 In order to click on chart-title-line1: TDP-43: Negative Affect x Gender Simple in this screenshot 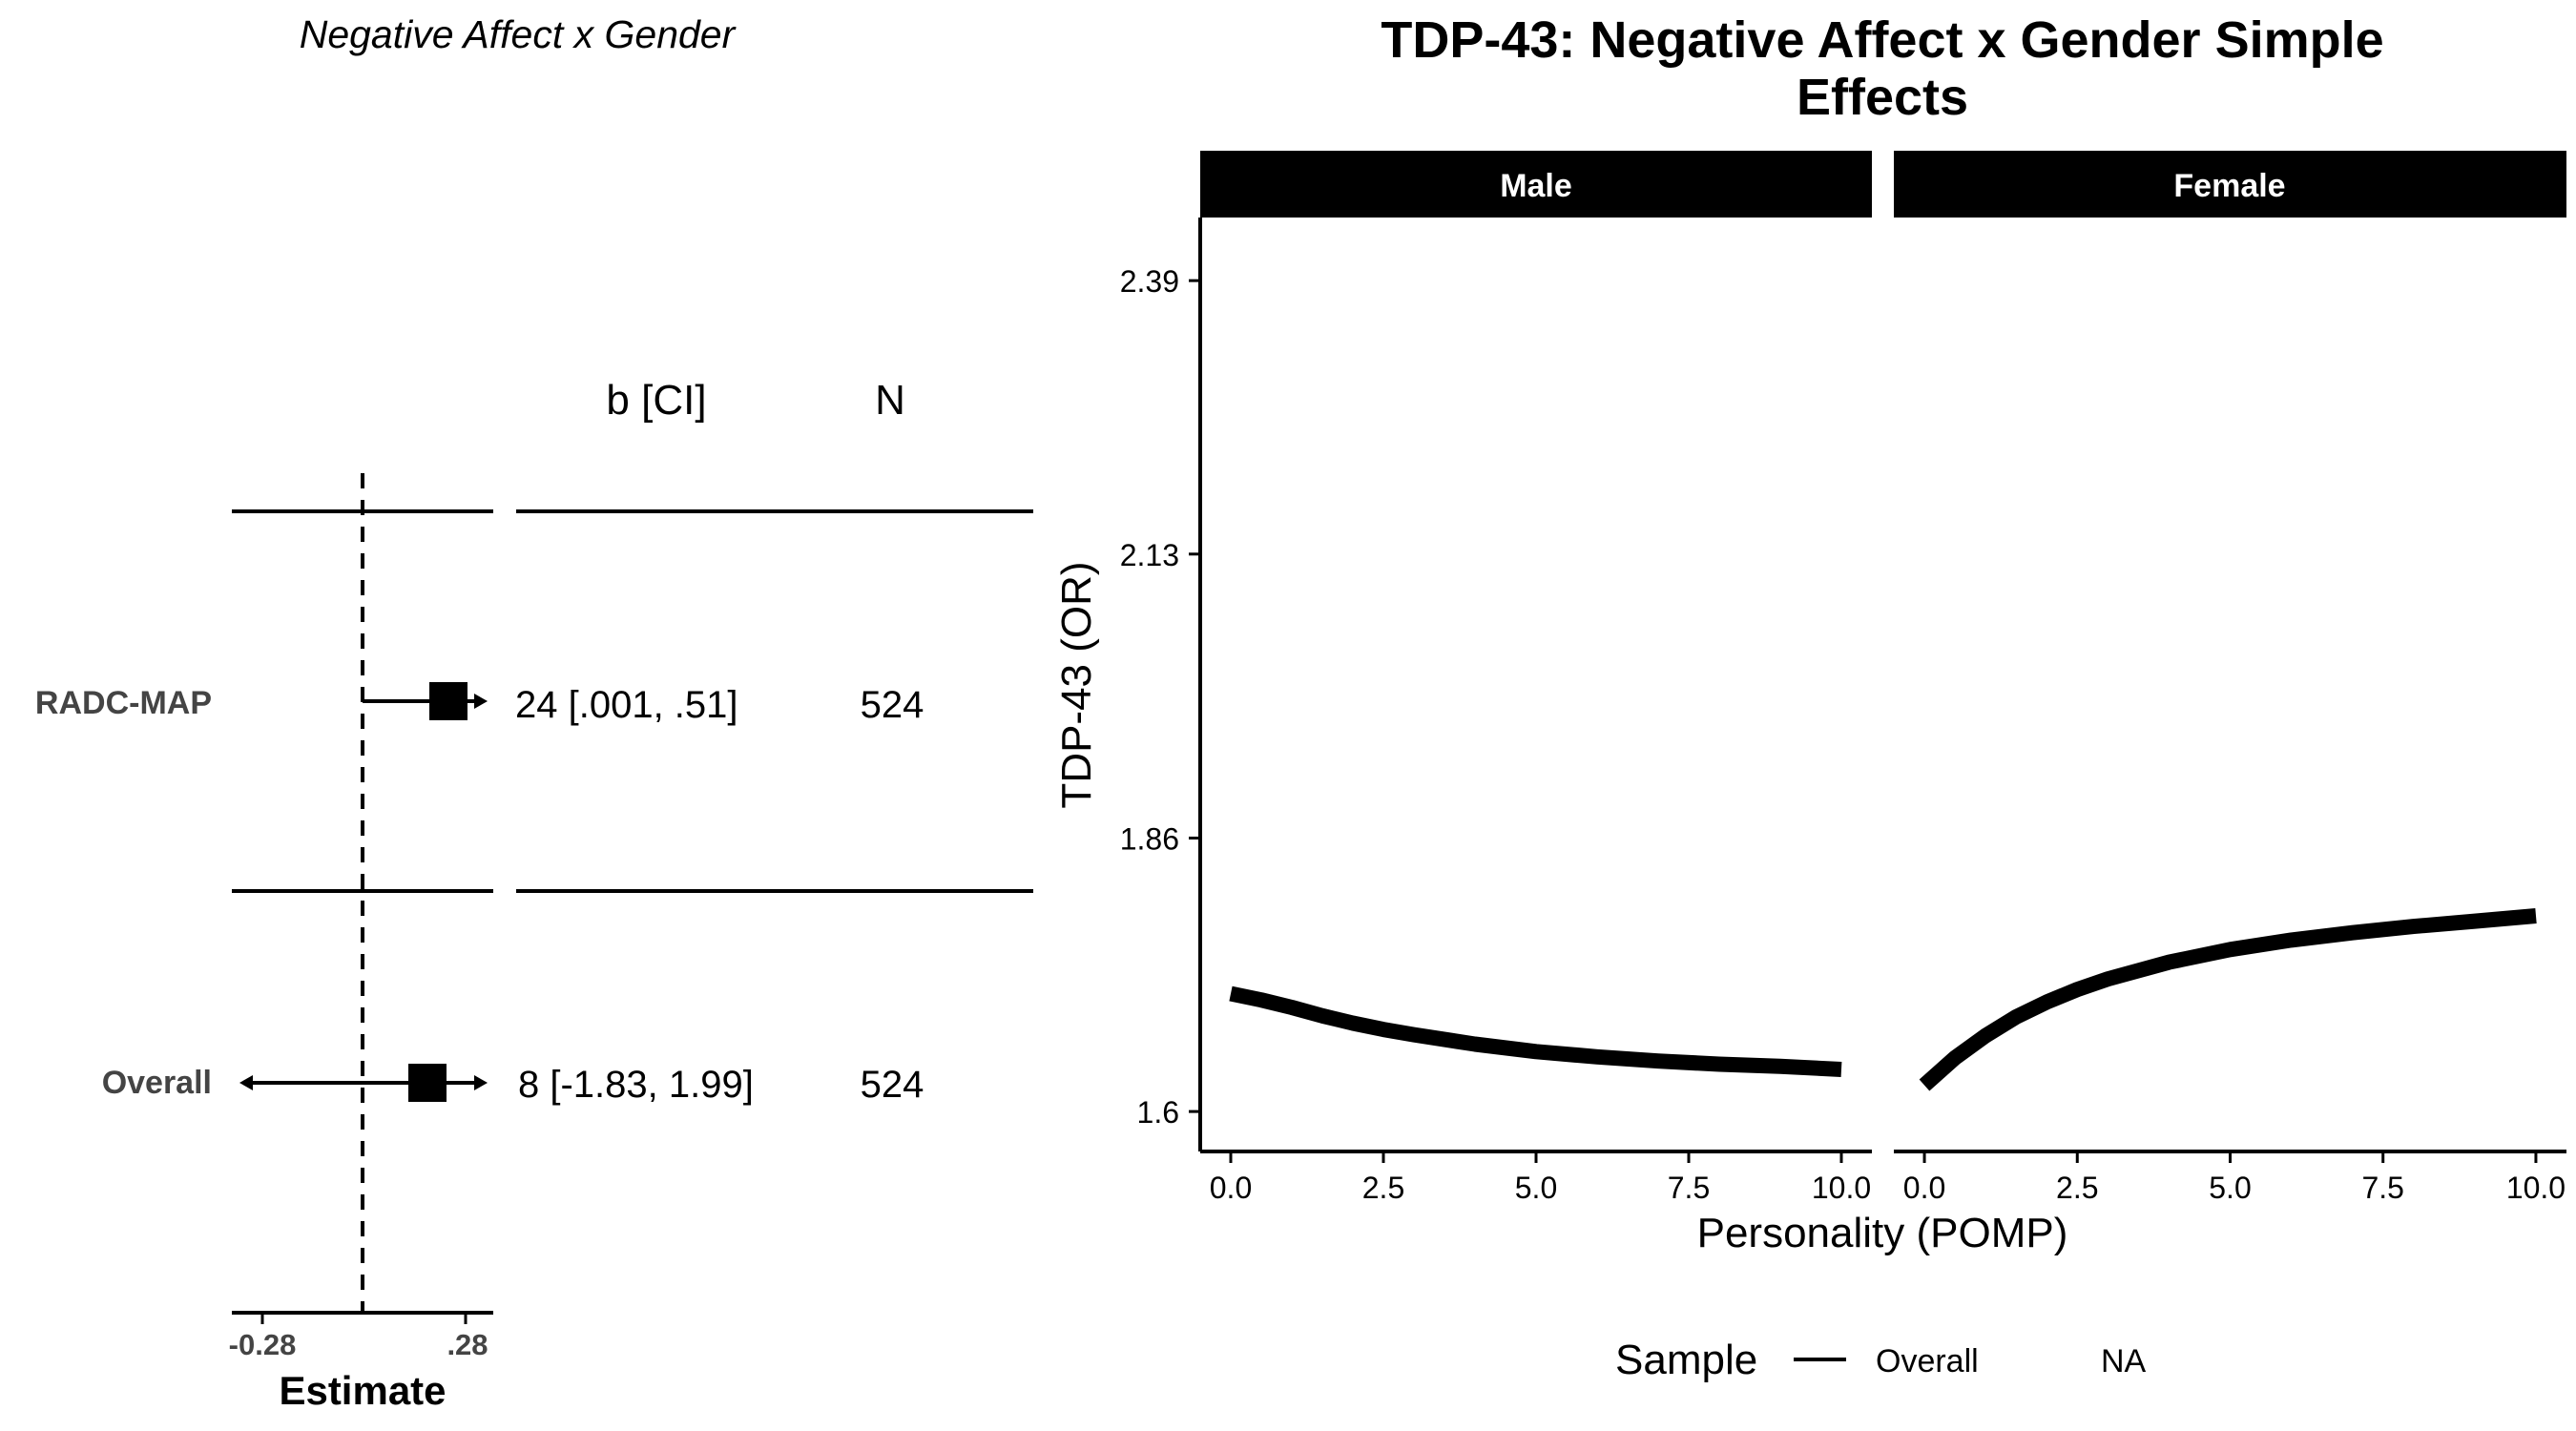, I will do `click(1882, 40)`.